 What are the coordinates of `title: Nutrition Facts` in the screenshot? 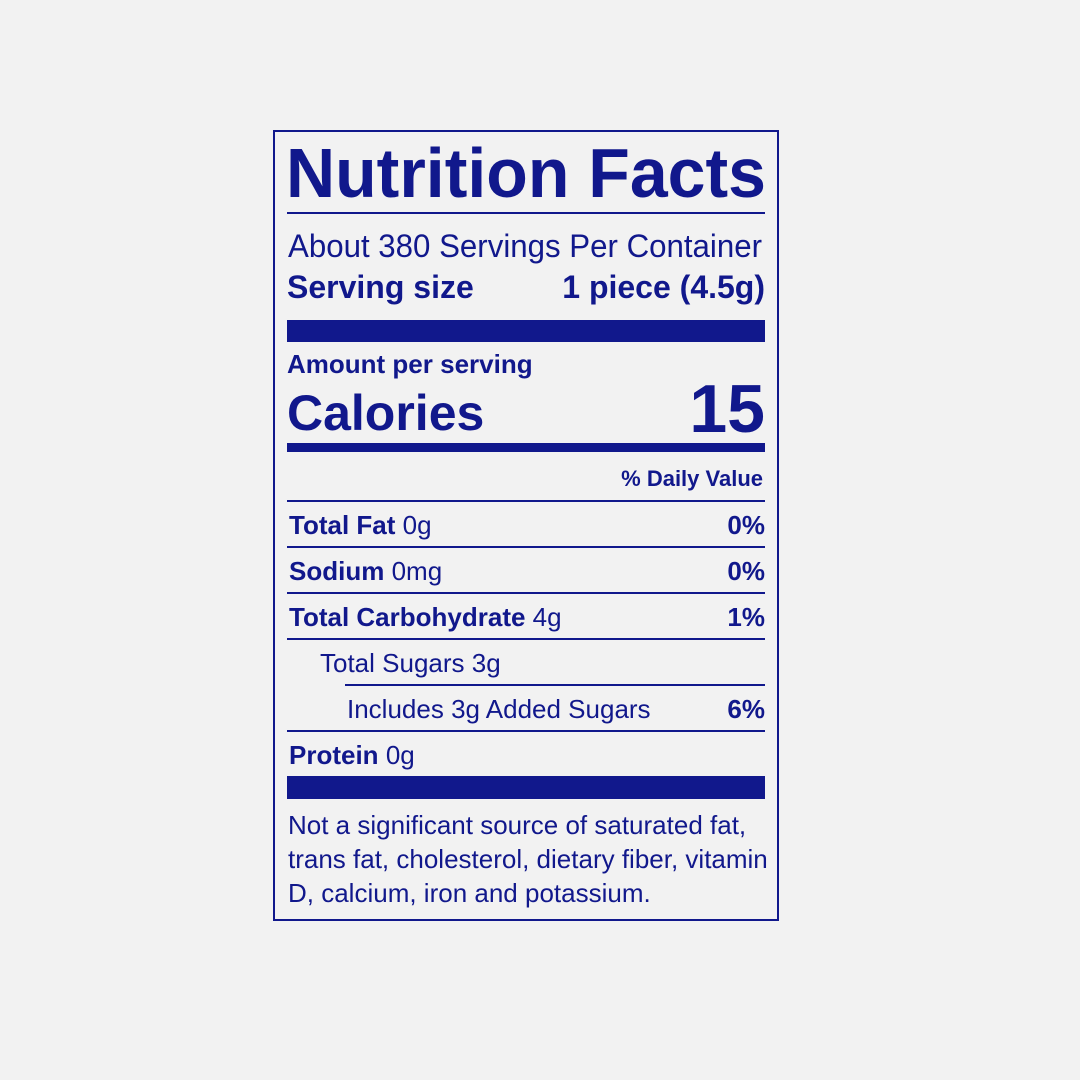 It's located at (526, 173).